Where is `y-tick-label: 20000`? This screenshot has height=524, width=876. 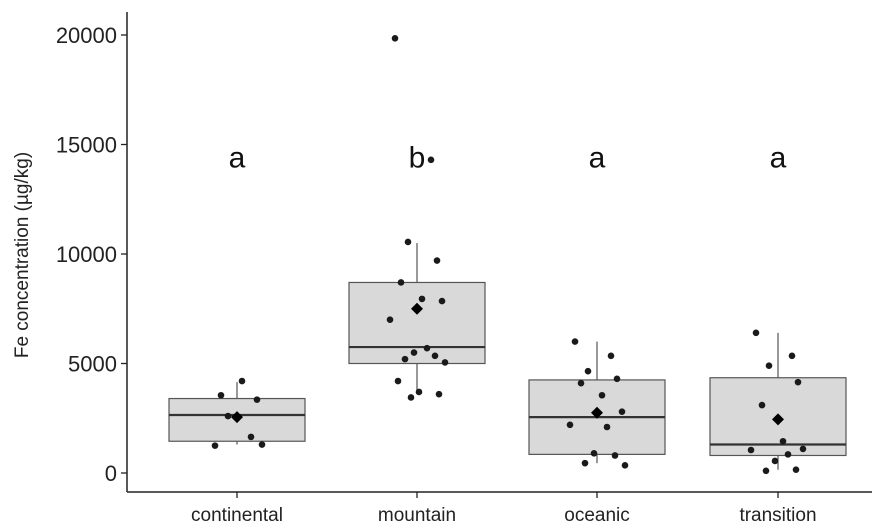 y-tick-label: 20000 is located at coordinates (86, 35).